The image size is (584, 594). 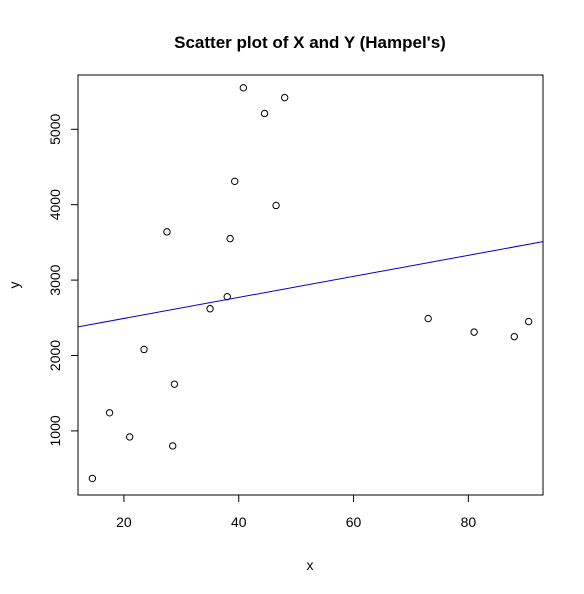 What do you see at coordinates (55, 204) in the screenshot?
I see `y-tick-label-4000: 4000` at bounding box center [55, 204].